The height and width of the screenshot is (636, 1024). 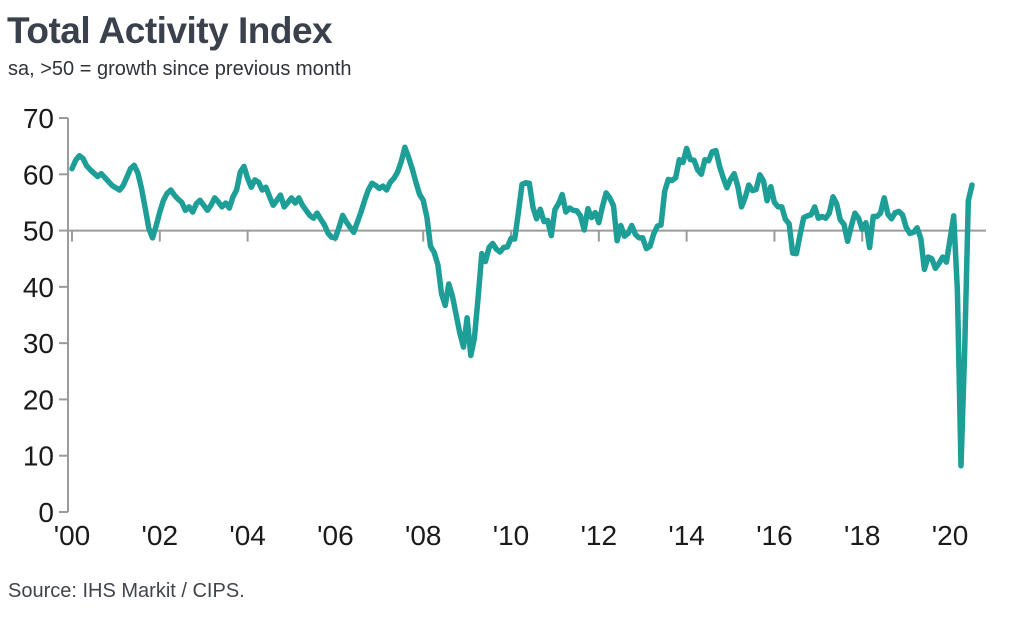 What do you see at coordinates (511, 535) in the screenshot?
I see `x-axis-label: '10` at bounding box center [511, 535].